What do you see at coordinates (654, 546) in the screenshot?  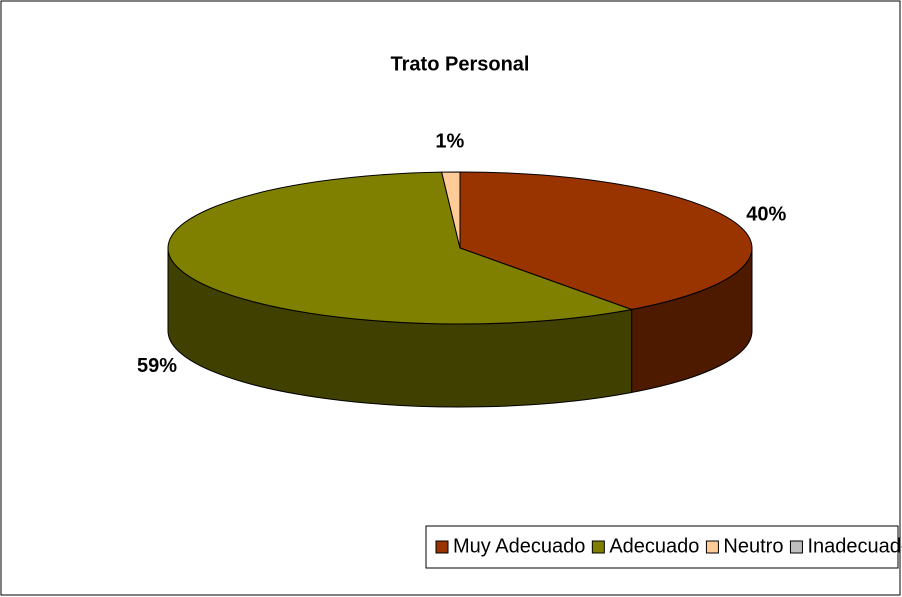 I see `legend-label: Adecuado` at bounding box center [654, 546].